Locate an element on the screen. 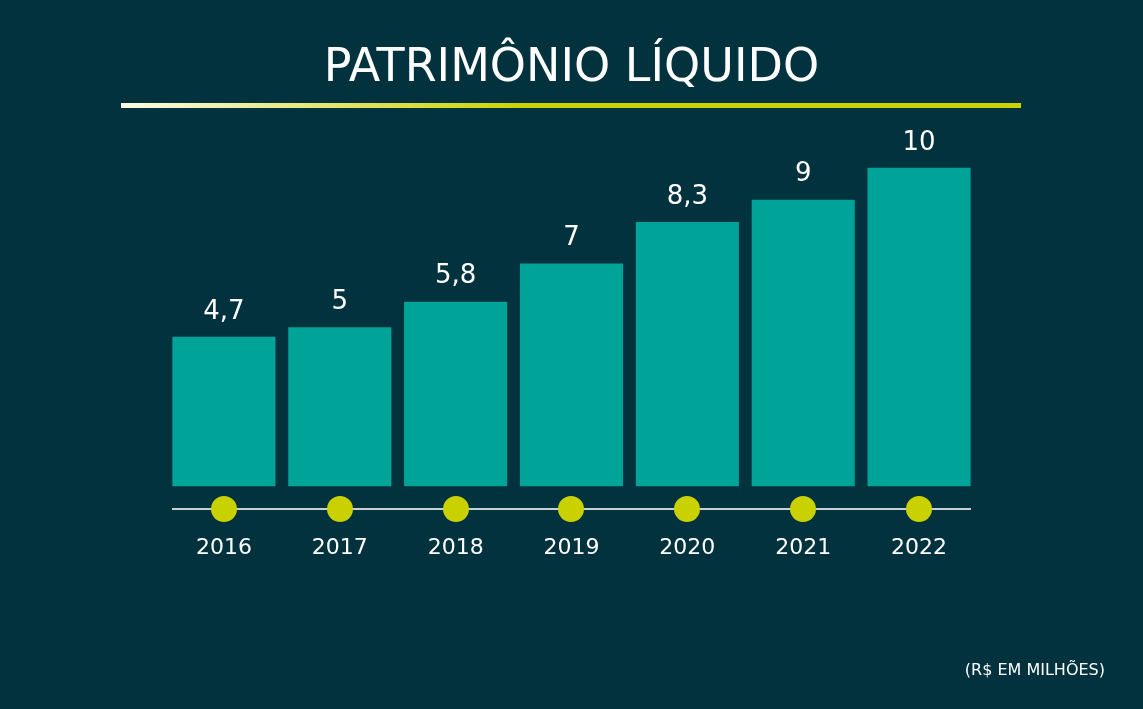 The width and height of the screenshot is (1143, 709). data-label: 5,8 is located at coordinates (455, 274).